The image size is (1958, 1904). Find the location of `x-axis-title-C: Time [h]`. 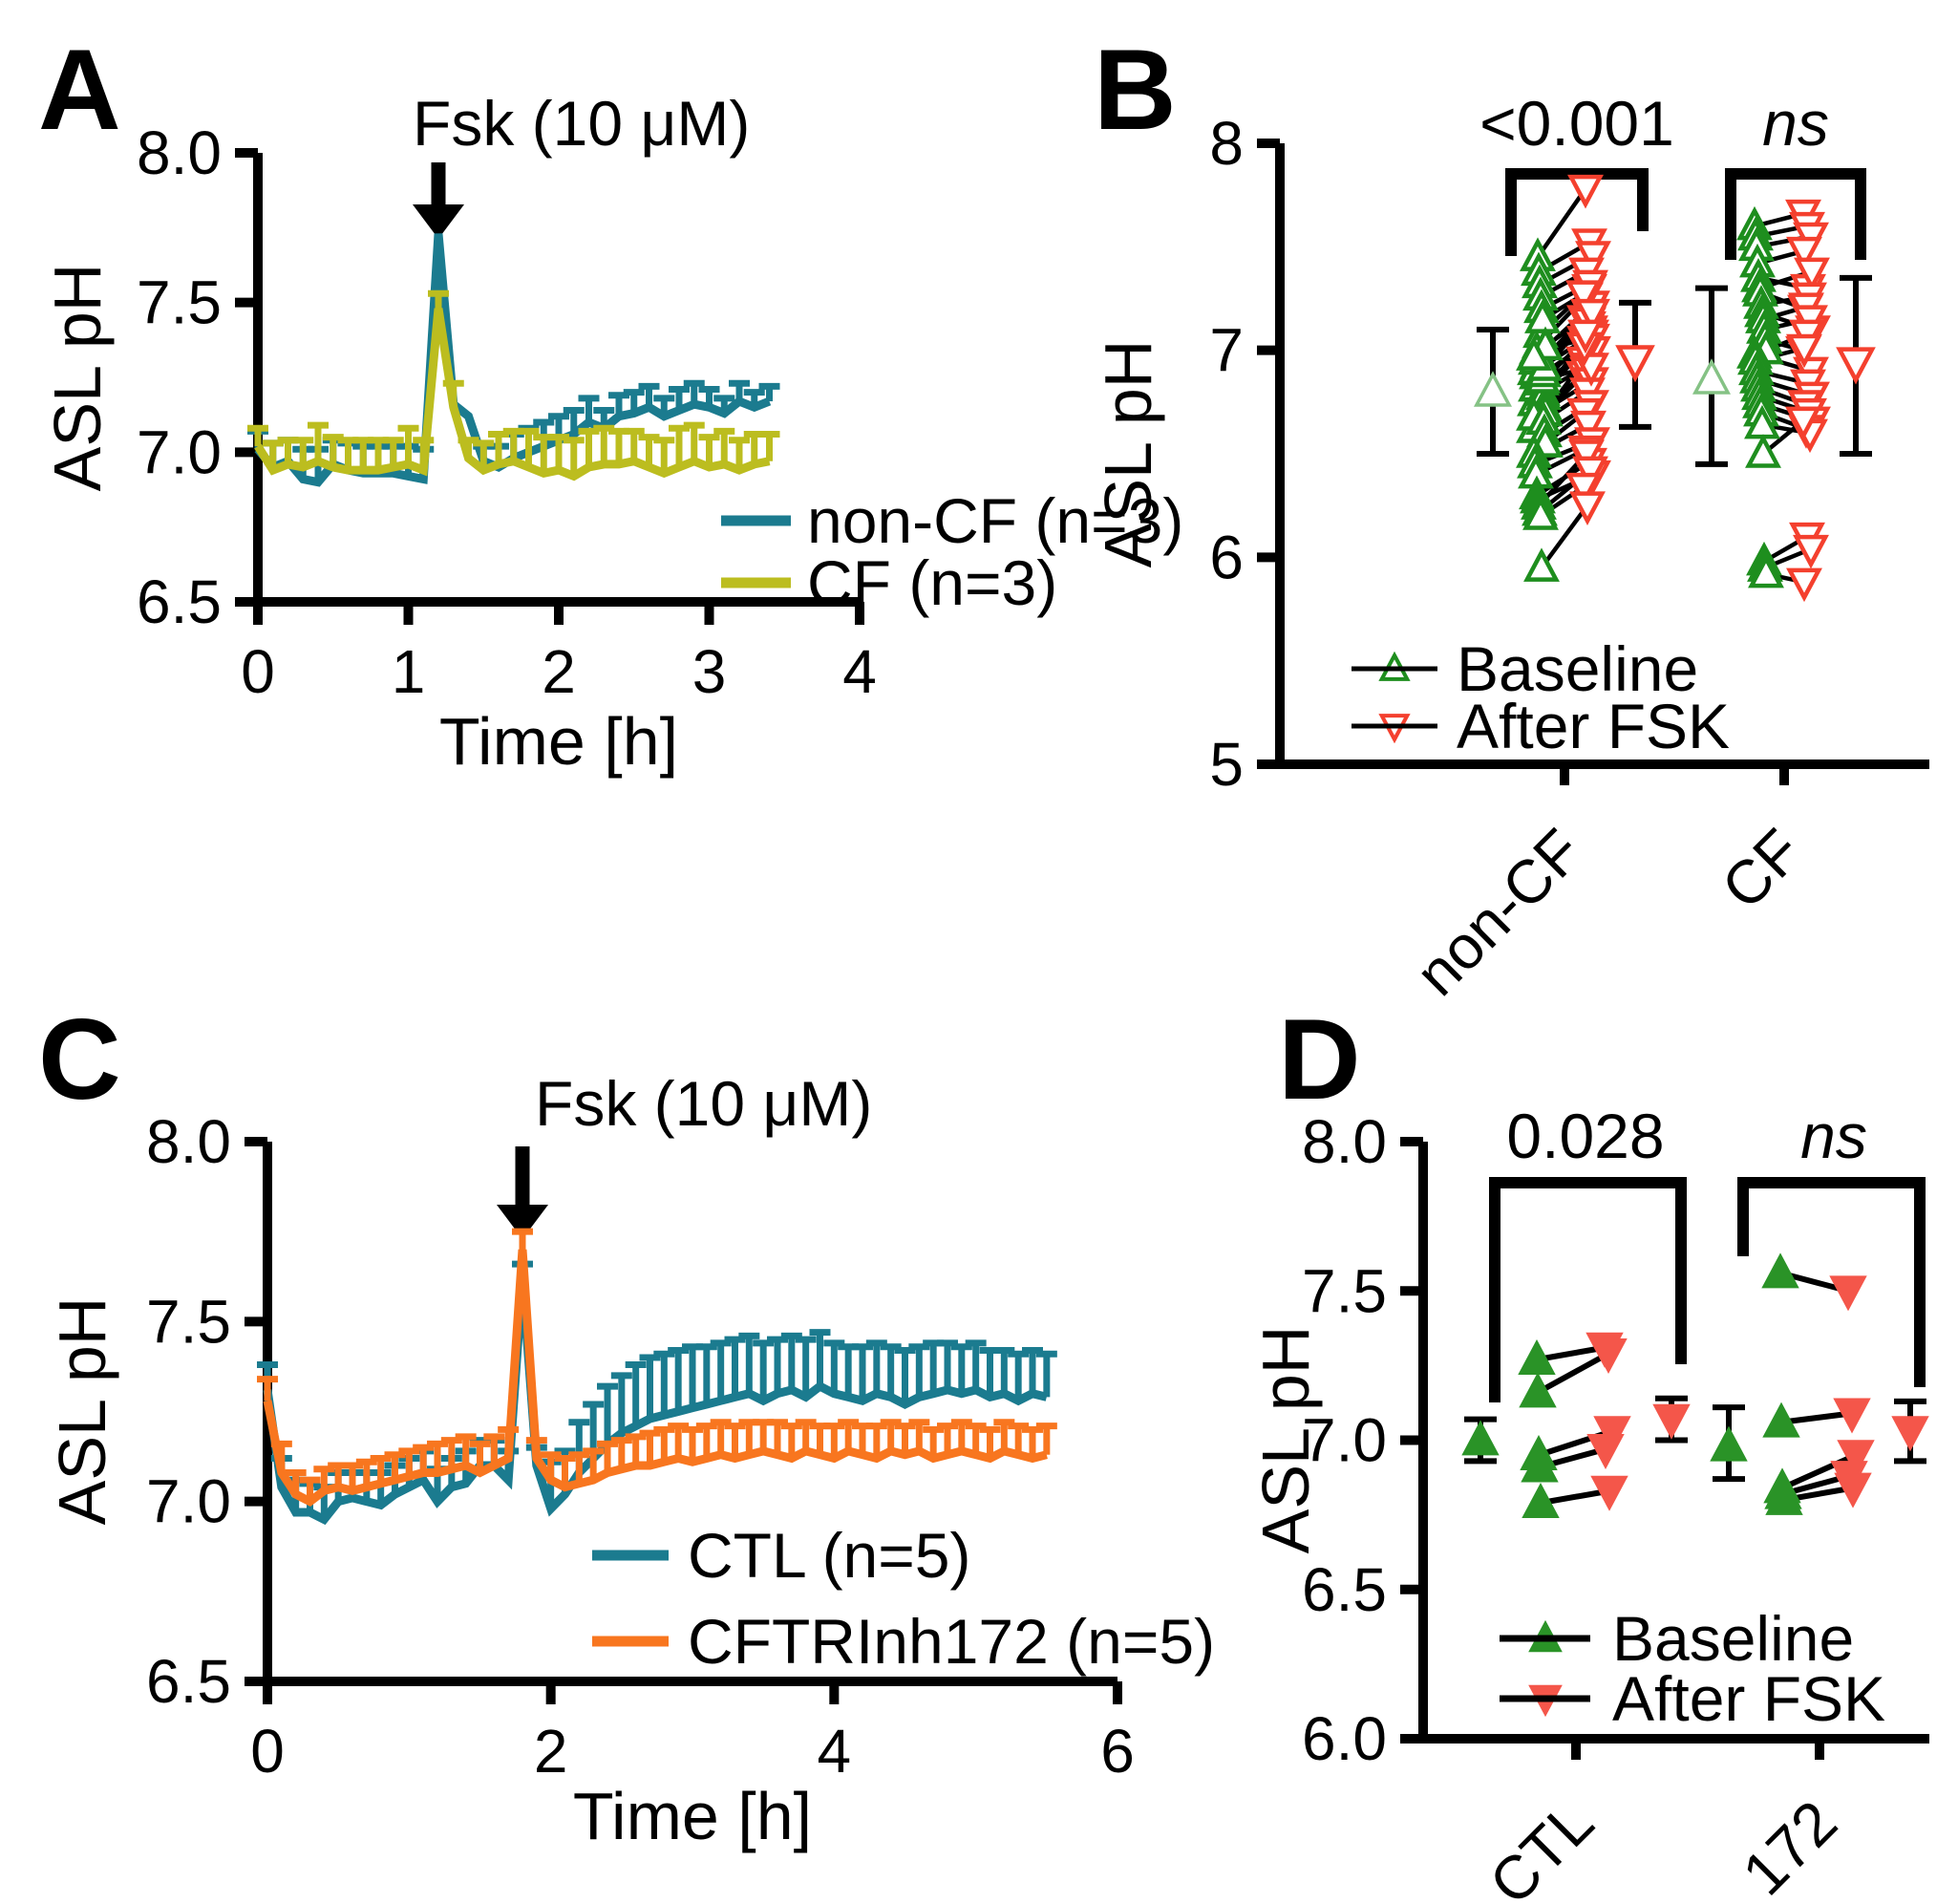

x-axis-title-C: Time [h] is located at coordinates (692, 1816).